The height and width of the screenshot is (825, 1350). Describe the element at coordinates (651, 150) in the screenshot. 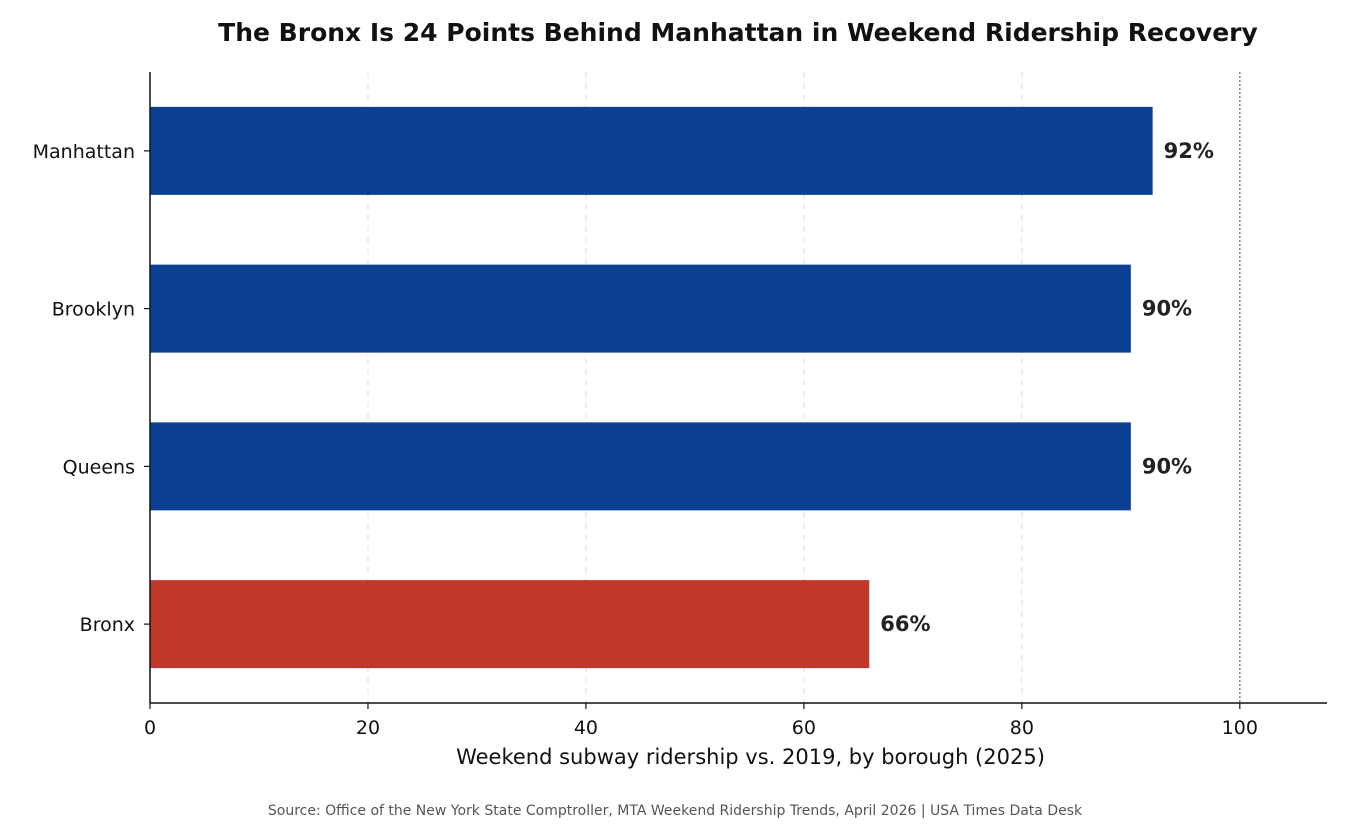

I see `bar-manhattan` at that location.